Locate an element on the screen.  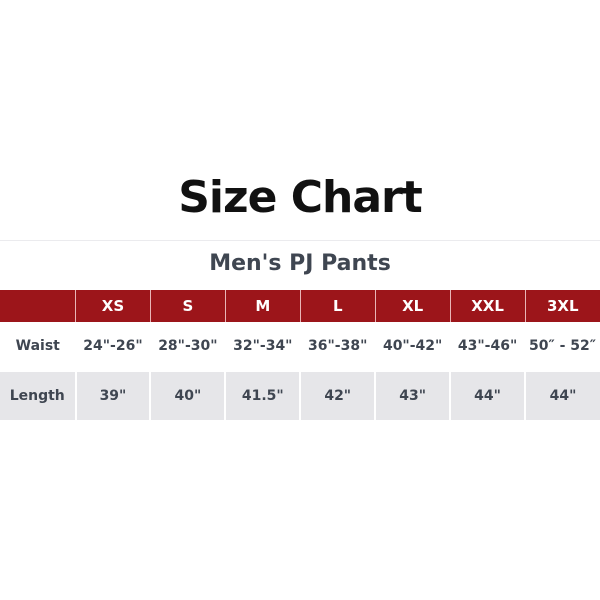
header-3xl: 3XL is located at coordinates (562, 306).